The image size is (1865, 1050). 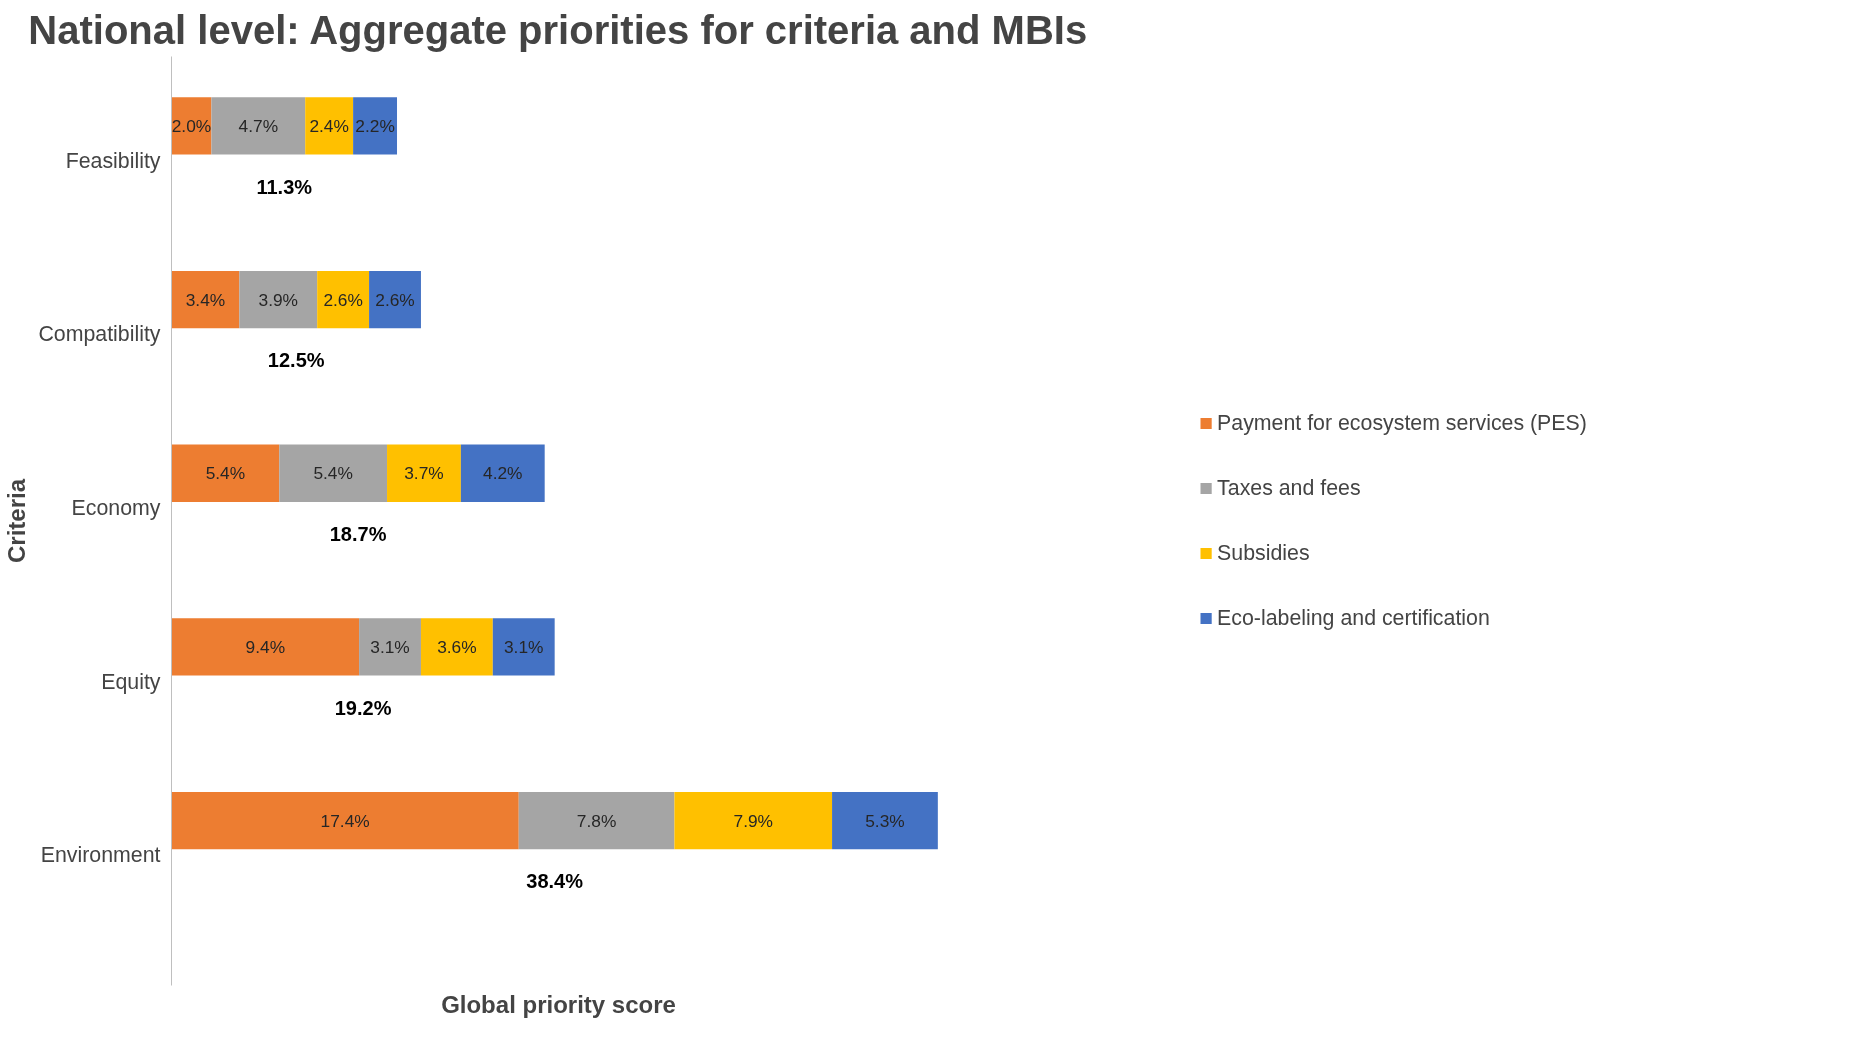 I want to click on data-label: 3.9%, so click(x=278, y=299).